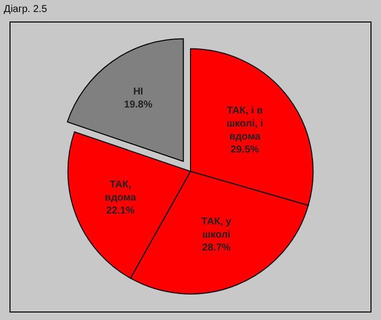 The height and width of the screenshot is (320, 381). What do you see at coordinates (120, 211) in the screenshot?
I see `data-label: 22.1%` at bounding box center [120, 211].